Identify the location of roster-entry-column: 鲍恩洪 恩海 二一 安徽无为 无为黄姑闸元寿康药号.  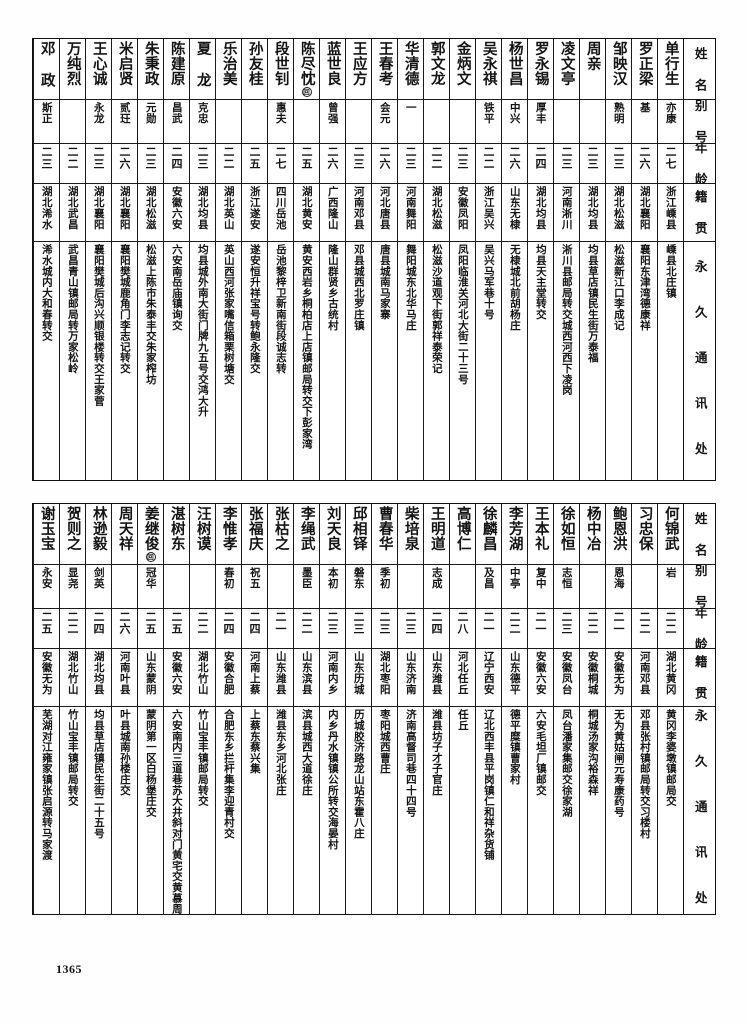
(618, 709).